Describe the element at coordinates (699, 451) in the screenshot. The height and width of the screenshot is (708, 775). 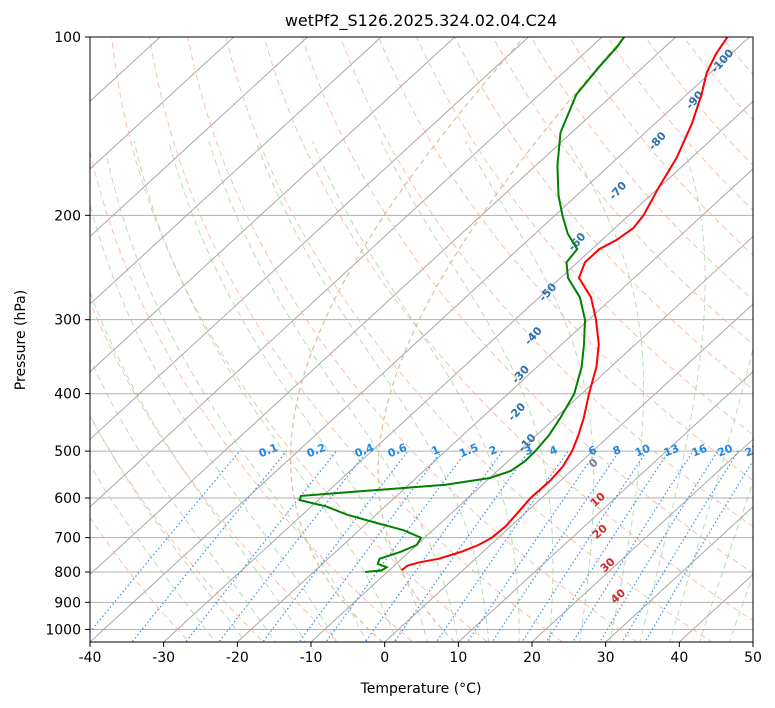
I see `mixing-ratio-label: 16` at that location.